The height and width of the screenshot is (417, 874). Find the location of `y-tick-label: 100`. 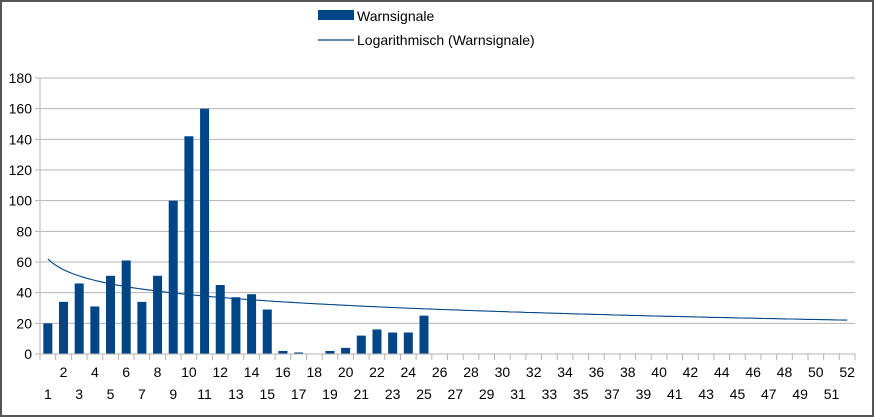

y-tick-label: 100 is located at coordinates (21, 201).